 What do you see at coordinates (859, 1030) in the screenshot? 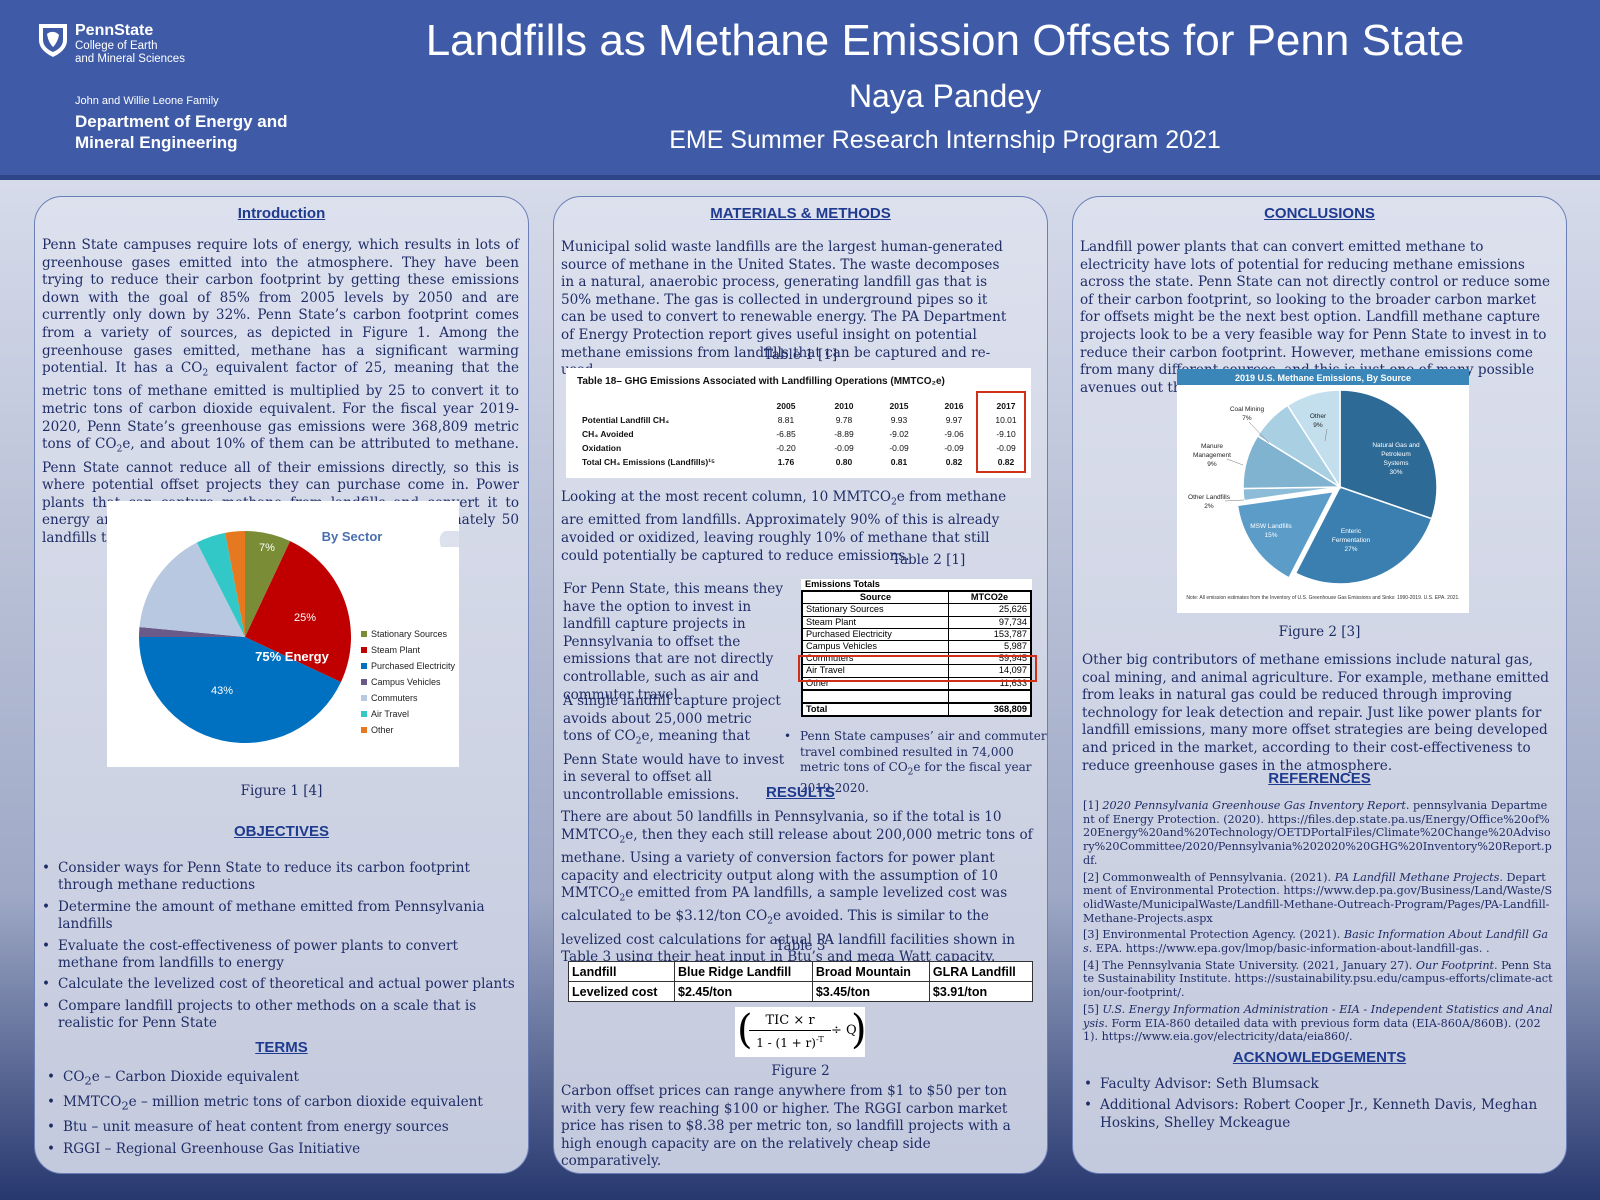
I see `formula-right-paren: )` at bounding box center [859, 1030].